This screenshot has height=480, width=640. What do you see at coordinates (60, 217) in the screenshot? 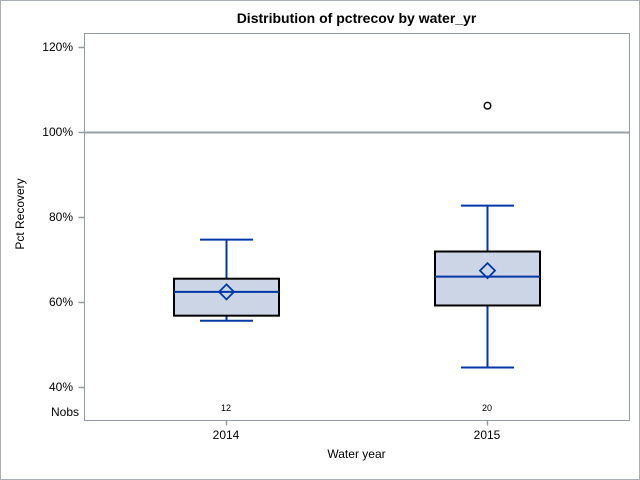
I see `y-tick-label-80: 80%` at bounding box center [60, 217].